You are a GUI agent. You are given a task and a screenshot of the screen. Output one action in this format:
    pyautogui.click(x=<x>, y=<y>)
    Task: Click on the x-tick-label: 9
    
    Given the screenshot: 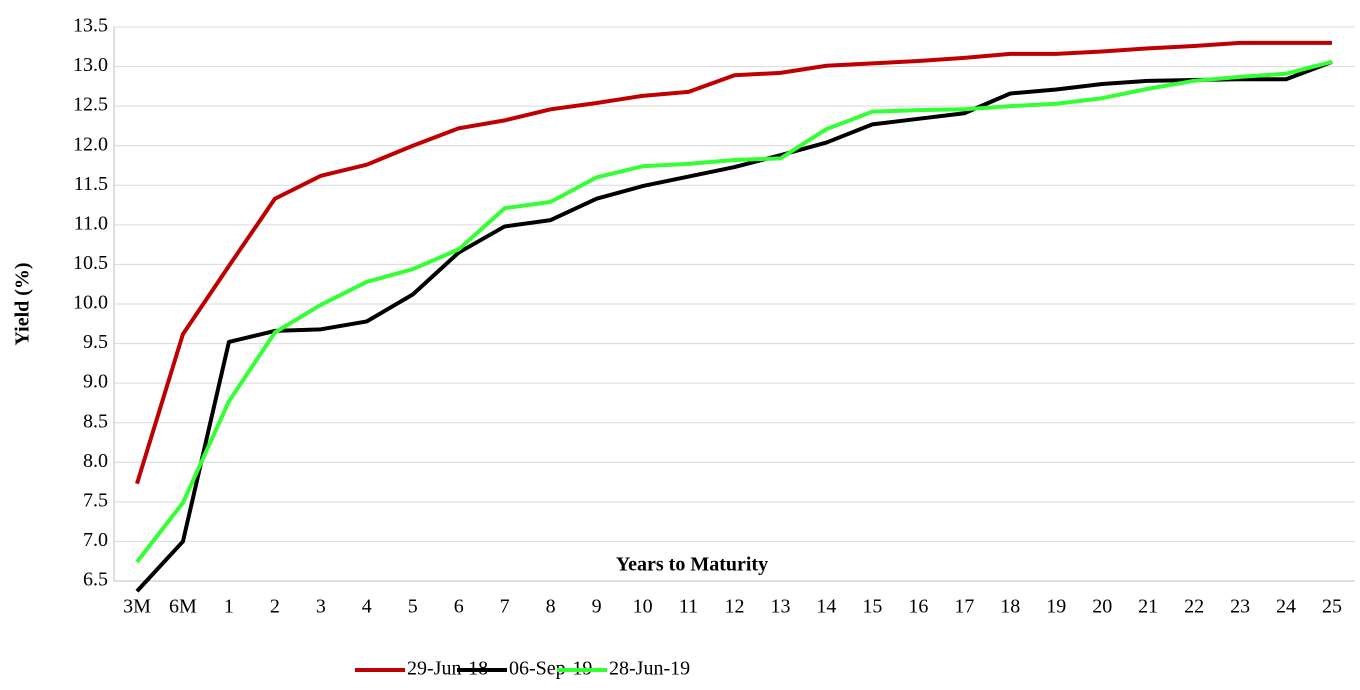 What is the action you would take?
    pyautogui.click(x=597, y=607)
    